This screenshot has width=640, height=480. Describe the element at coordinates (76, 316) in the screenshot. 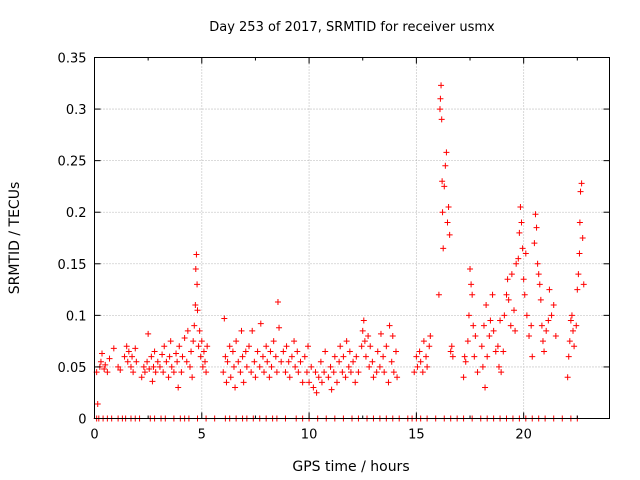

I see `y-tick-label: 0.1` at that location.